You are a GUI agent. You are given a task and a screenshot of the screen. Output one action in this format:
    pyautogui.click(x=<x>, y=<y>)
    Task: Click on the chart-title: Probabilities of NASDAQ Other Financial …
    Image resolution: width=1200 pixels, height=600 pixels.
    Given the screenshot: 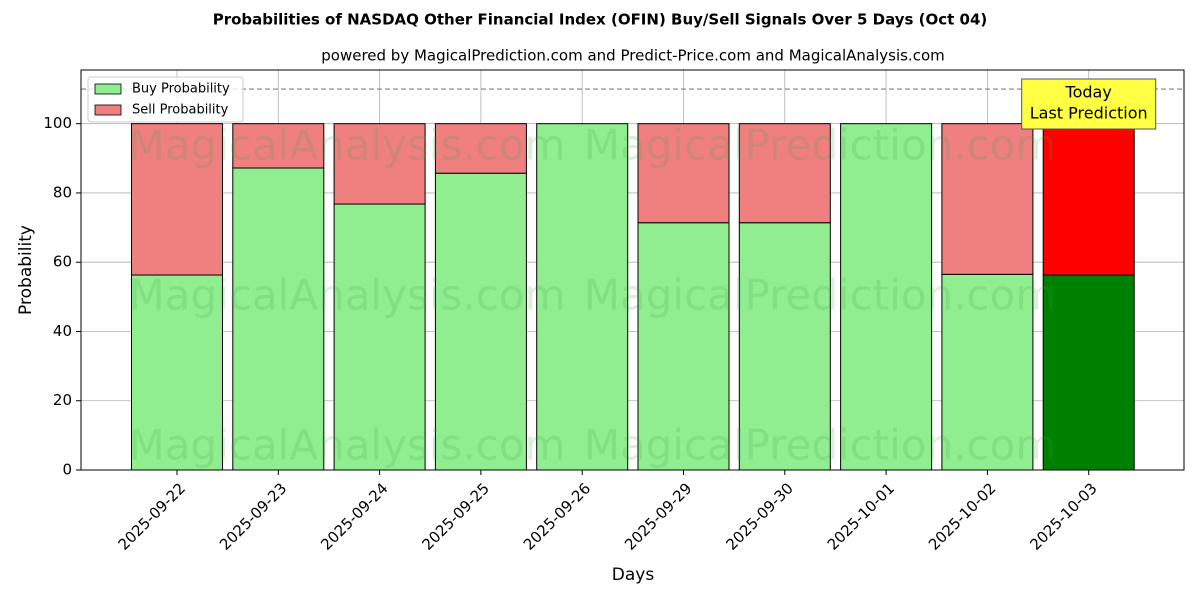 What is the action you would take?
    pyautogui.click(x=600, y=20)
    